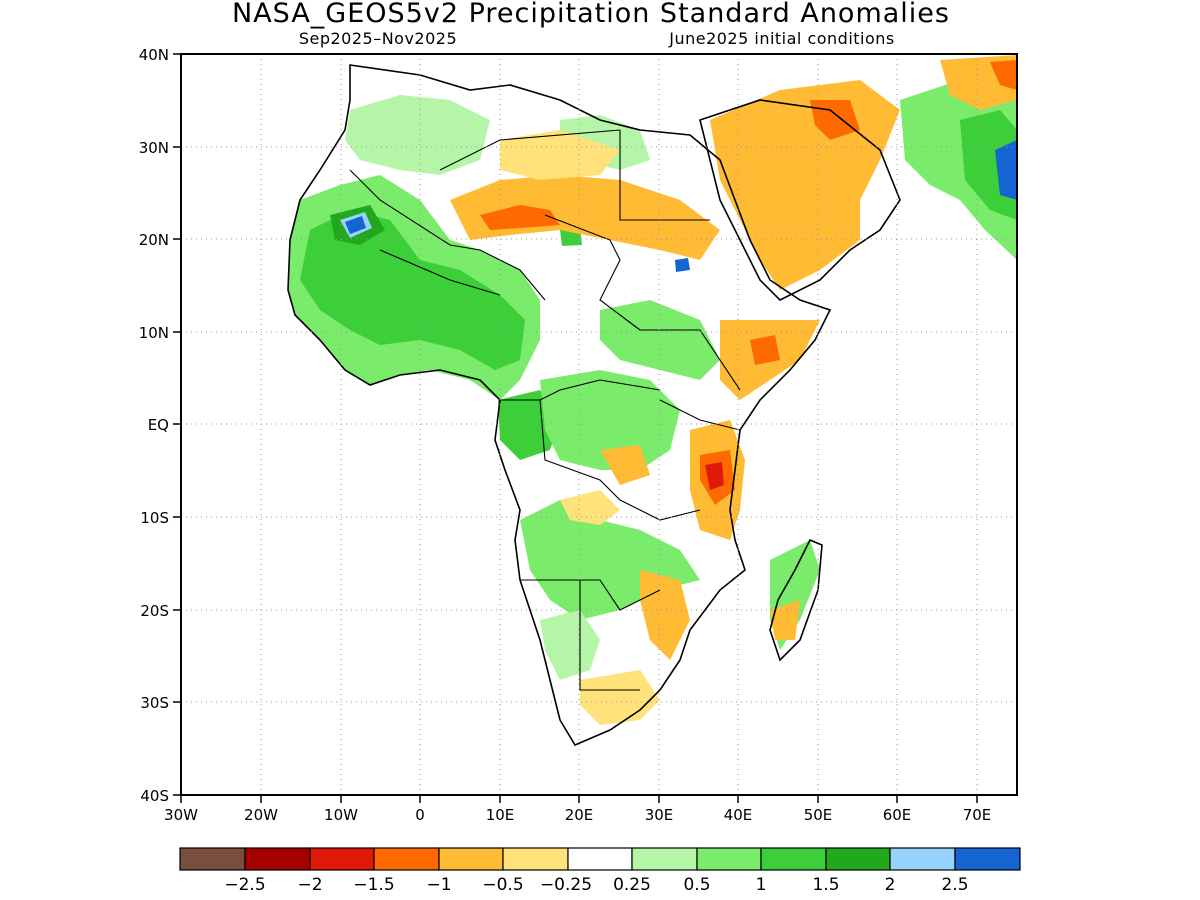 The image size is (1200, 900). Describe the element at coordinates (500, 815) in the screenshot. I see `lon-tick-label: 10E` at that location.